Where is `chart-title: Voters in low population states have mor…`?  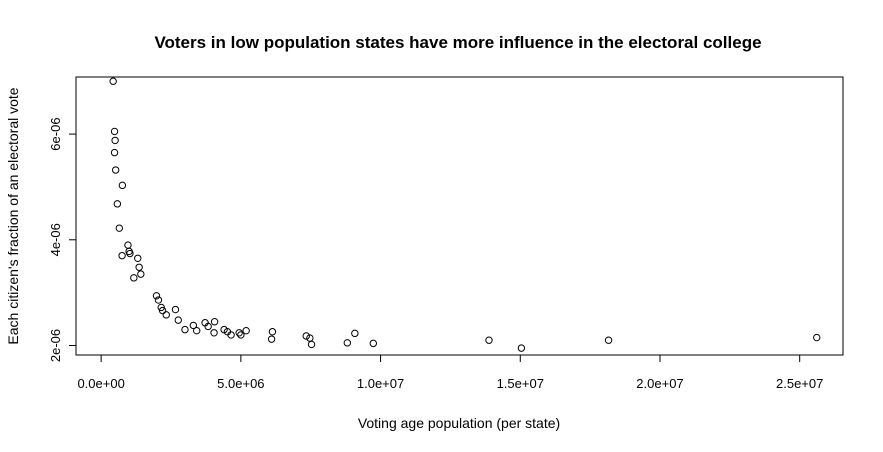 chart-title: Voters in low population states have mor… is located at coordinates (457, 42).